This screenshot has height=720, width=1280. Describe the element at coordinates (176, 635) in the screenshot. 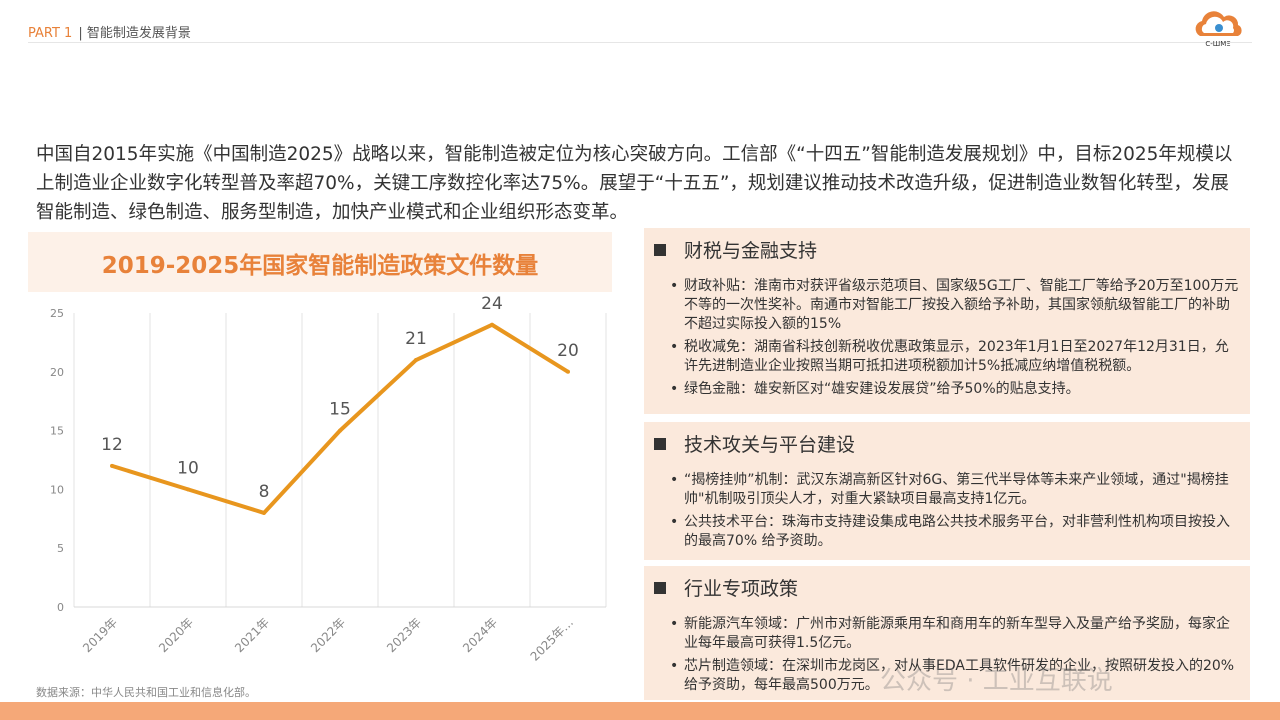

I see `x-tick-label: 2020年` at that location.